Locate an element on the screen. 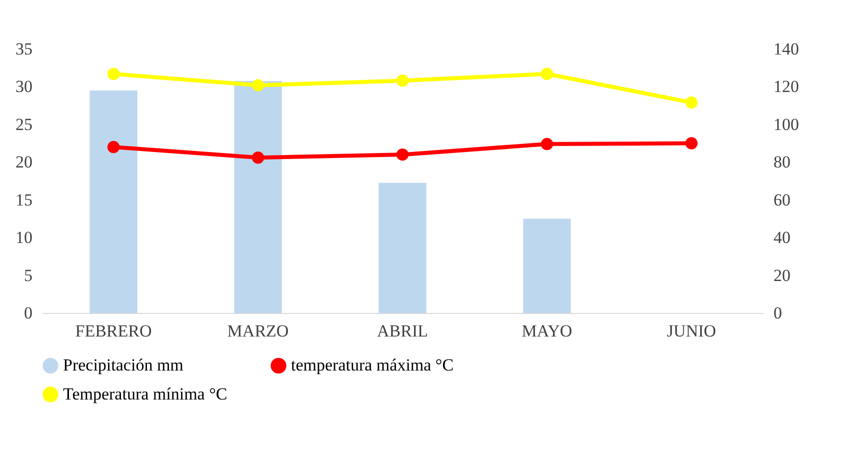 The width and height of the screenshot is (854, 453). y2-tick-label: 120 is located at coordinates (786, 86).